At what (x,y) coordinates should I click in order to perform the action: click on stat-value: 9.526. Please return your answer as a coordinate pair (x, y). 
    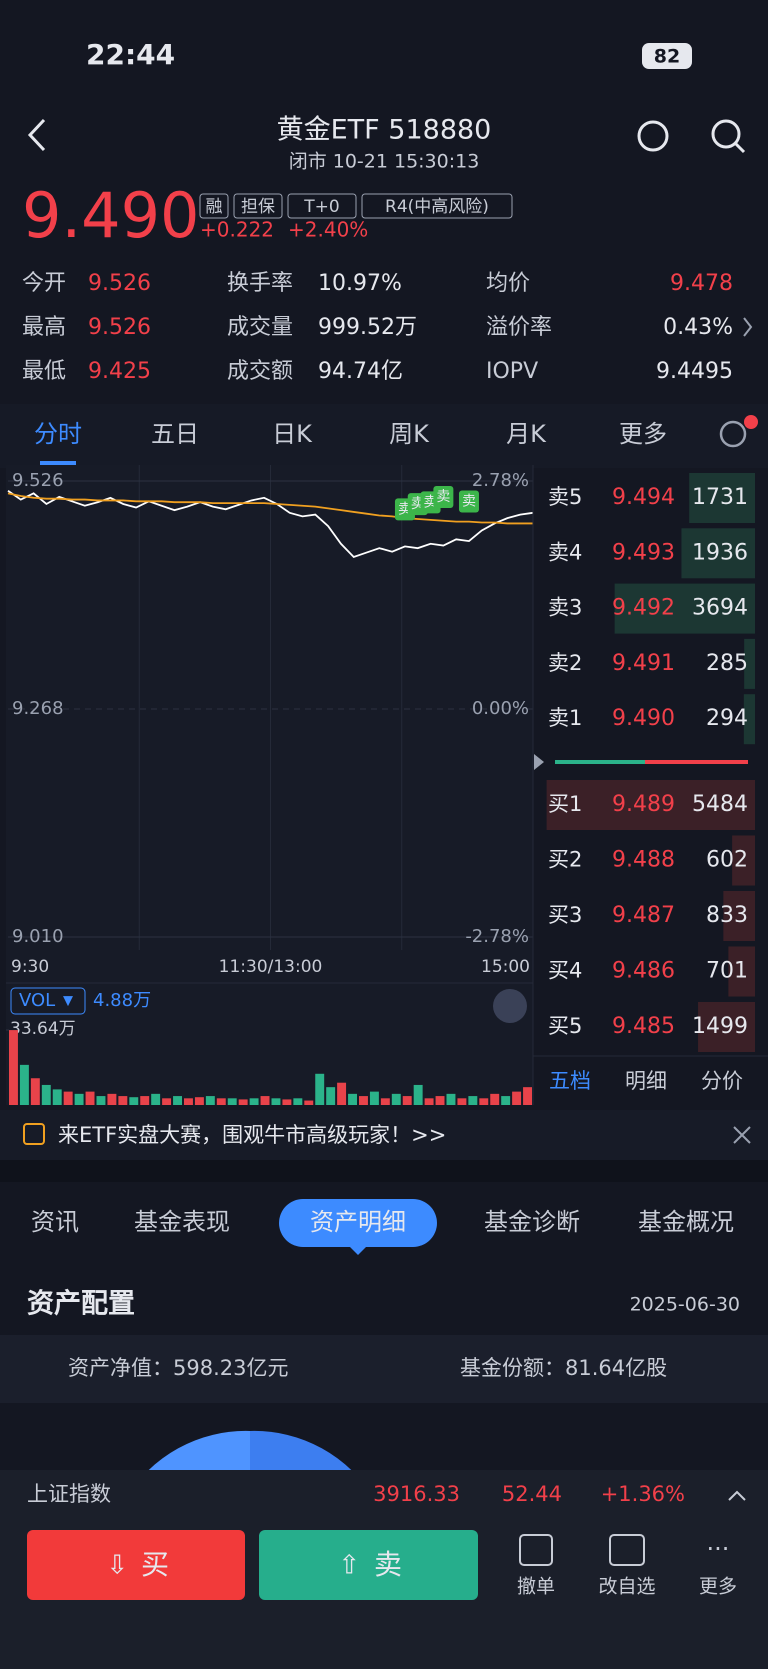
    Looking at the image, I should click on (119, 283).